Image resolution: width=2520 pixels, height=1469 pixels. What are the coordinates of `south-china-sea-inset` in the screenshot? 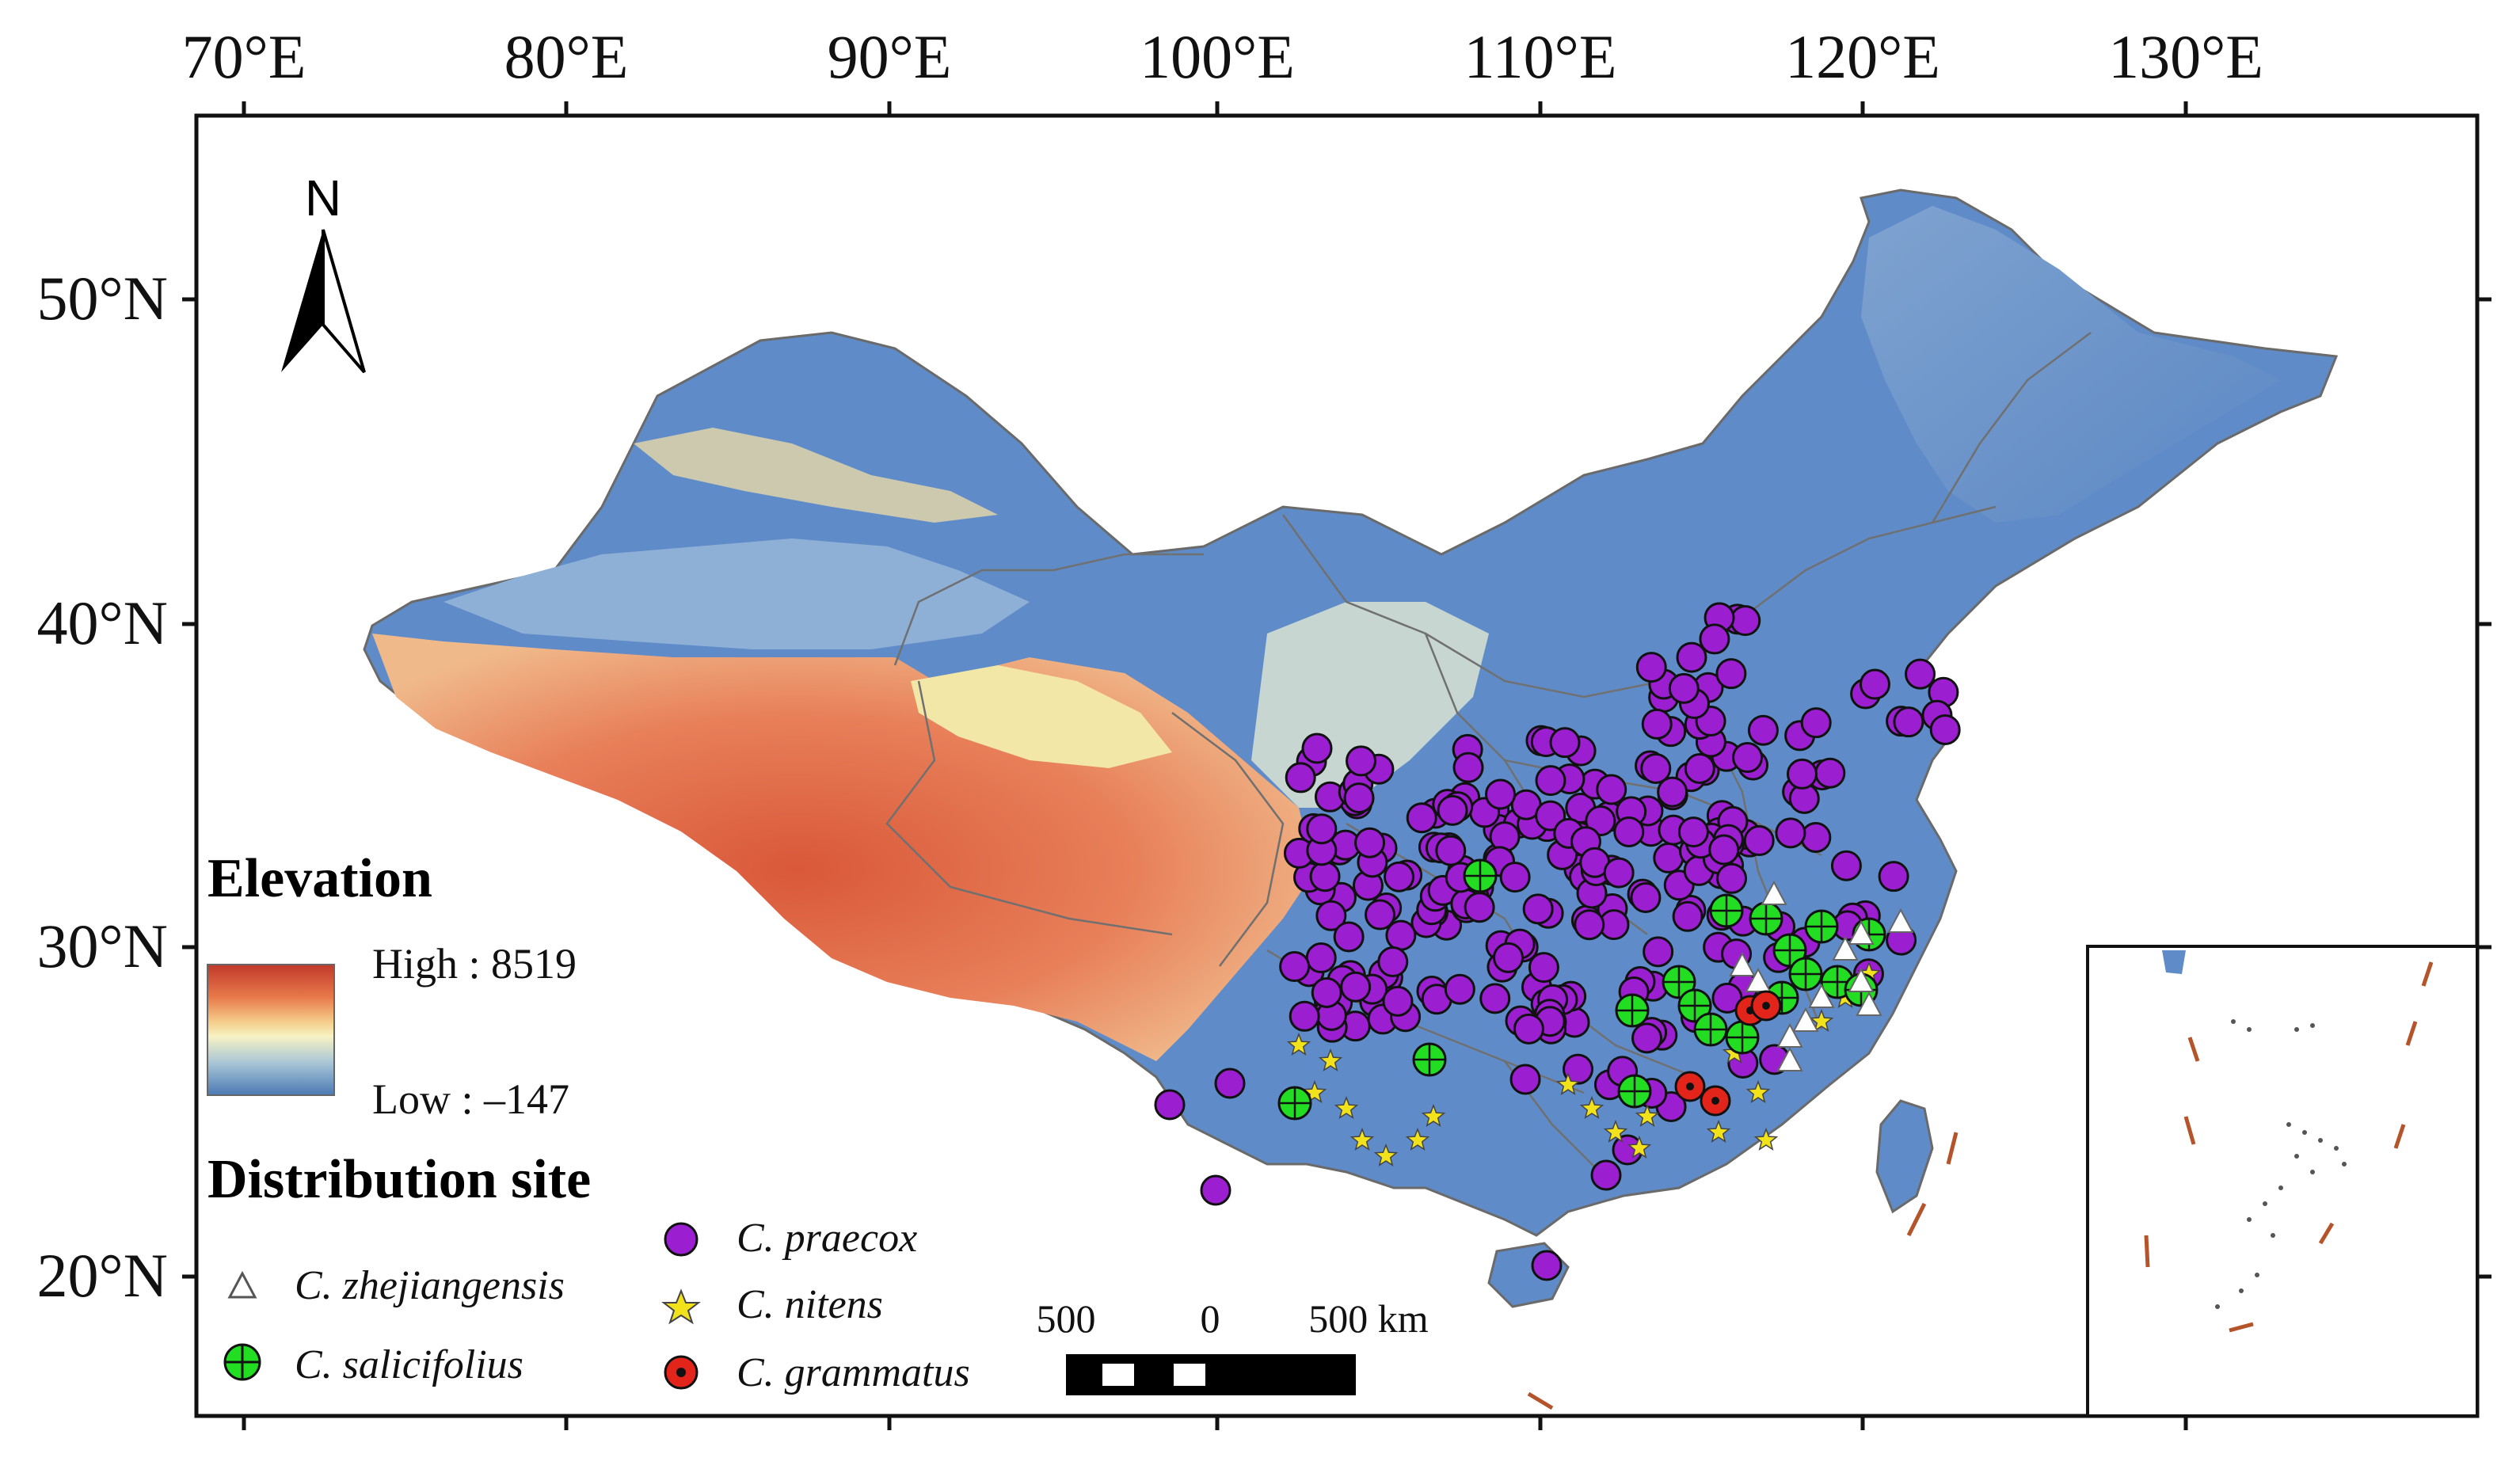 It's located at (2282, 1181).